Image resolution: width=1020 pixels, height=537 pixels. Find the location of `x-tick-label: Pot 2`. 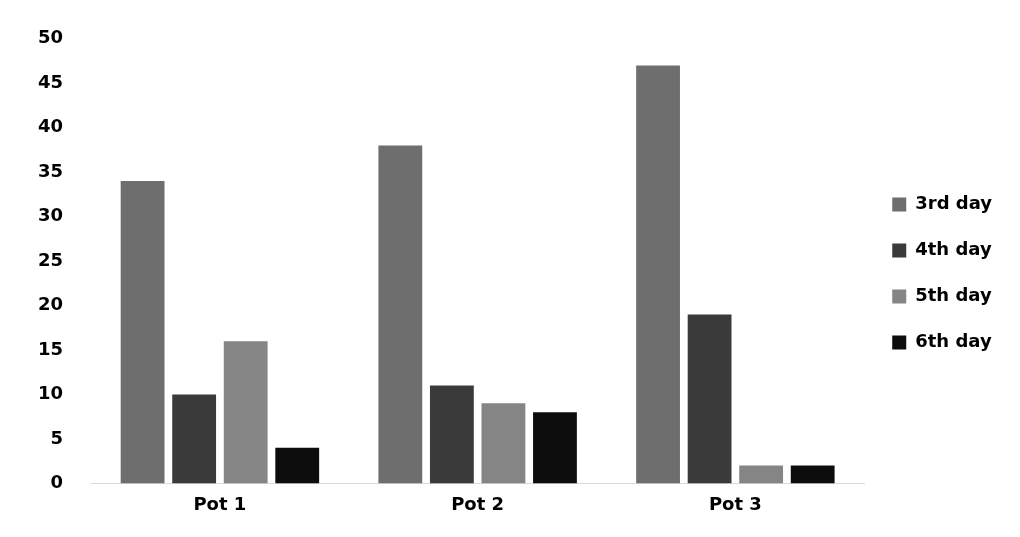

x-tick-label: Pot 2 is located at coordinates (478, 503).